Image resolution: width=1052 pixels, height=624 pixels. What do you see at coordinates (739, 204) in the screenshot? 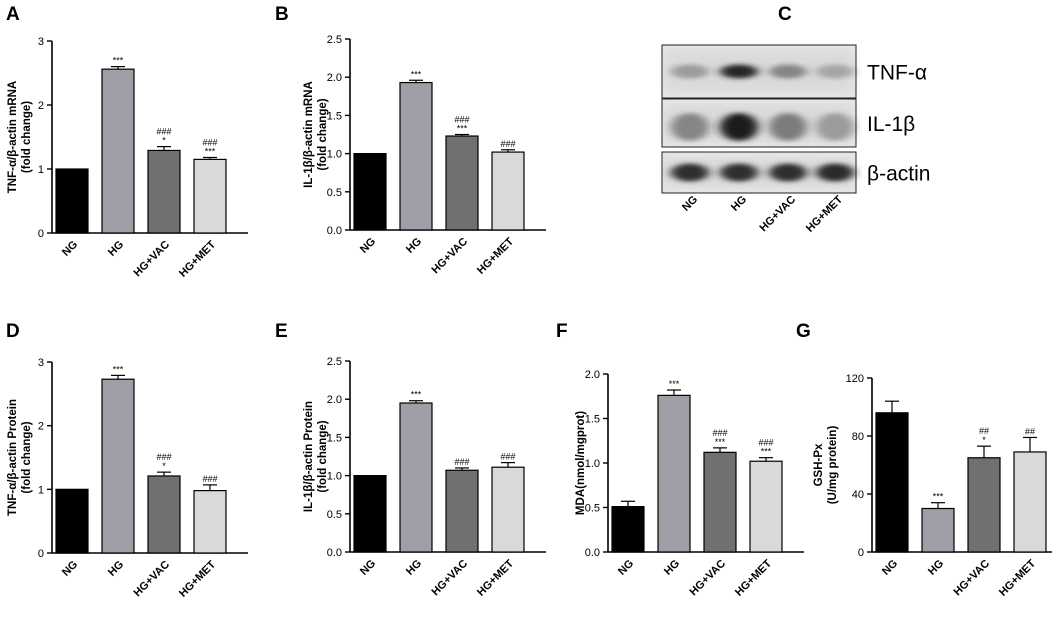
I see `blot-lane-label: HG` at bounding box center [739, 204].